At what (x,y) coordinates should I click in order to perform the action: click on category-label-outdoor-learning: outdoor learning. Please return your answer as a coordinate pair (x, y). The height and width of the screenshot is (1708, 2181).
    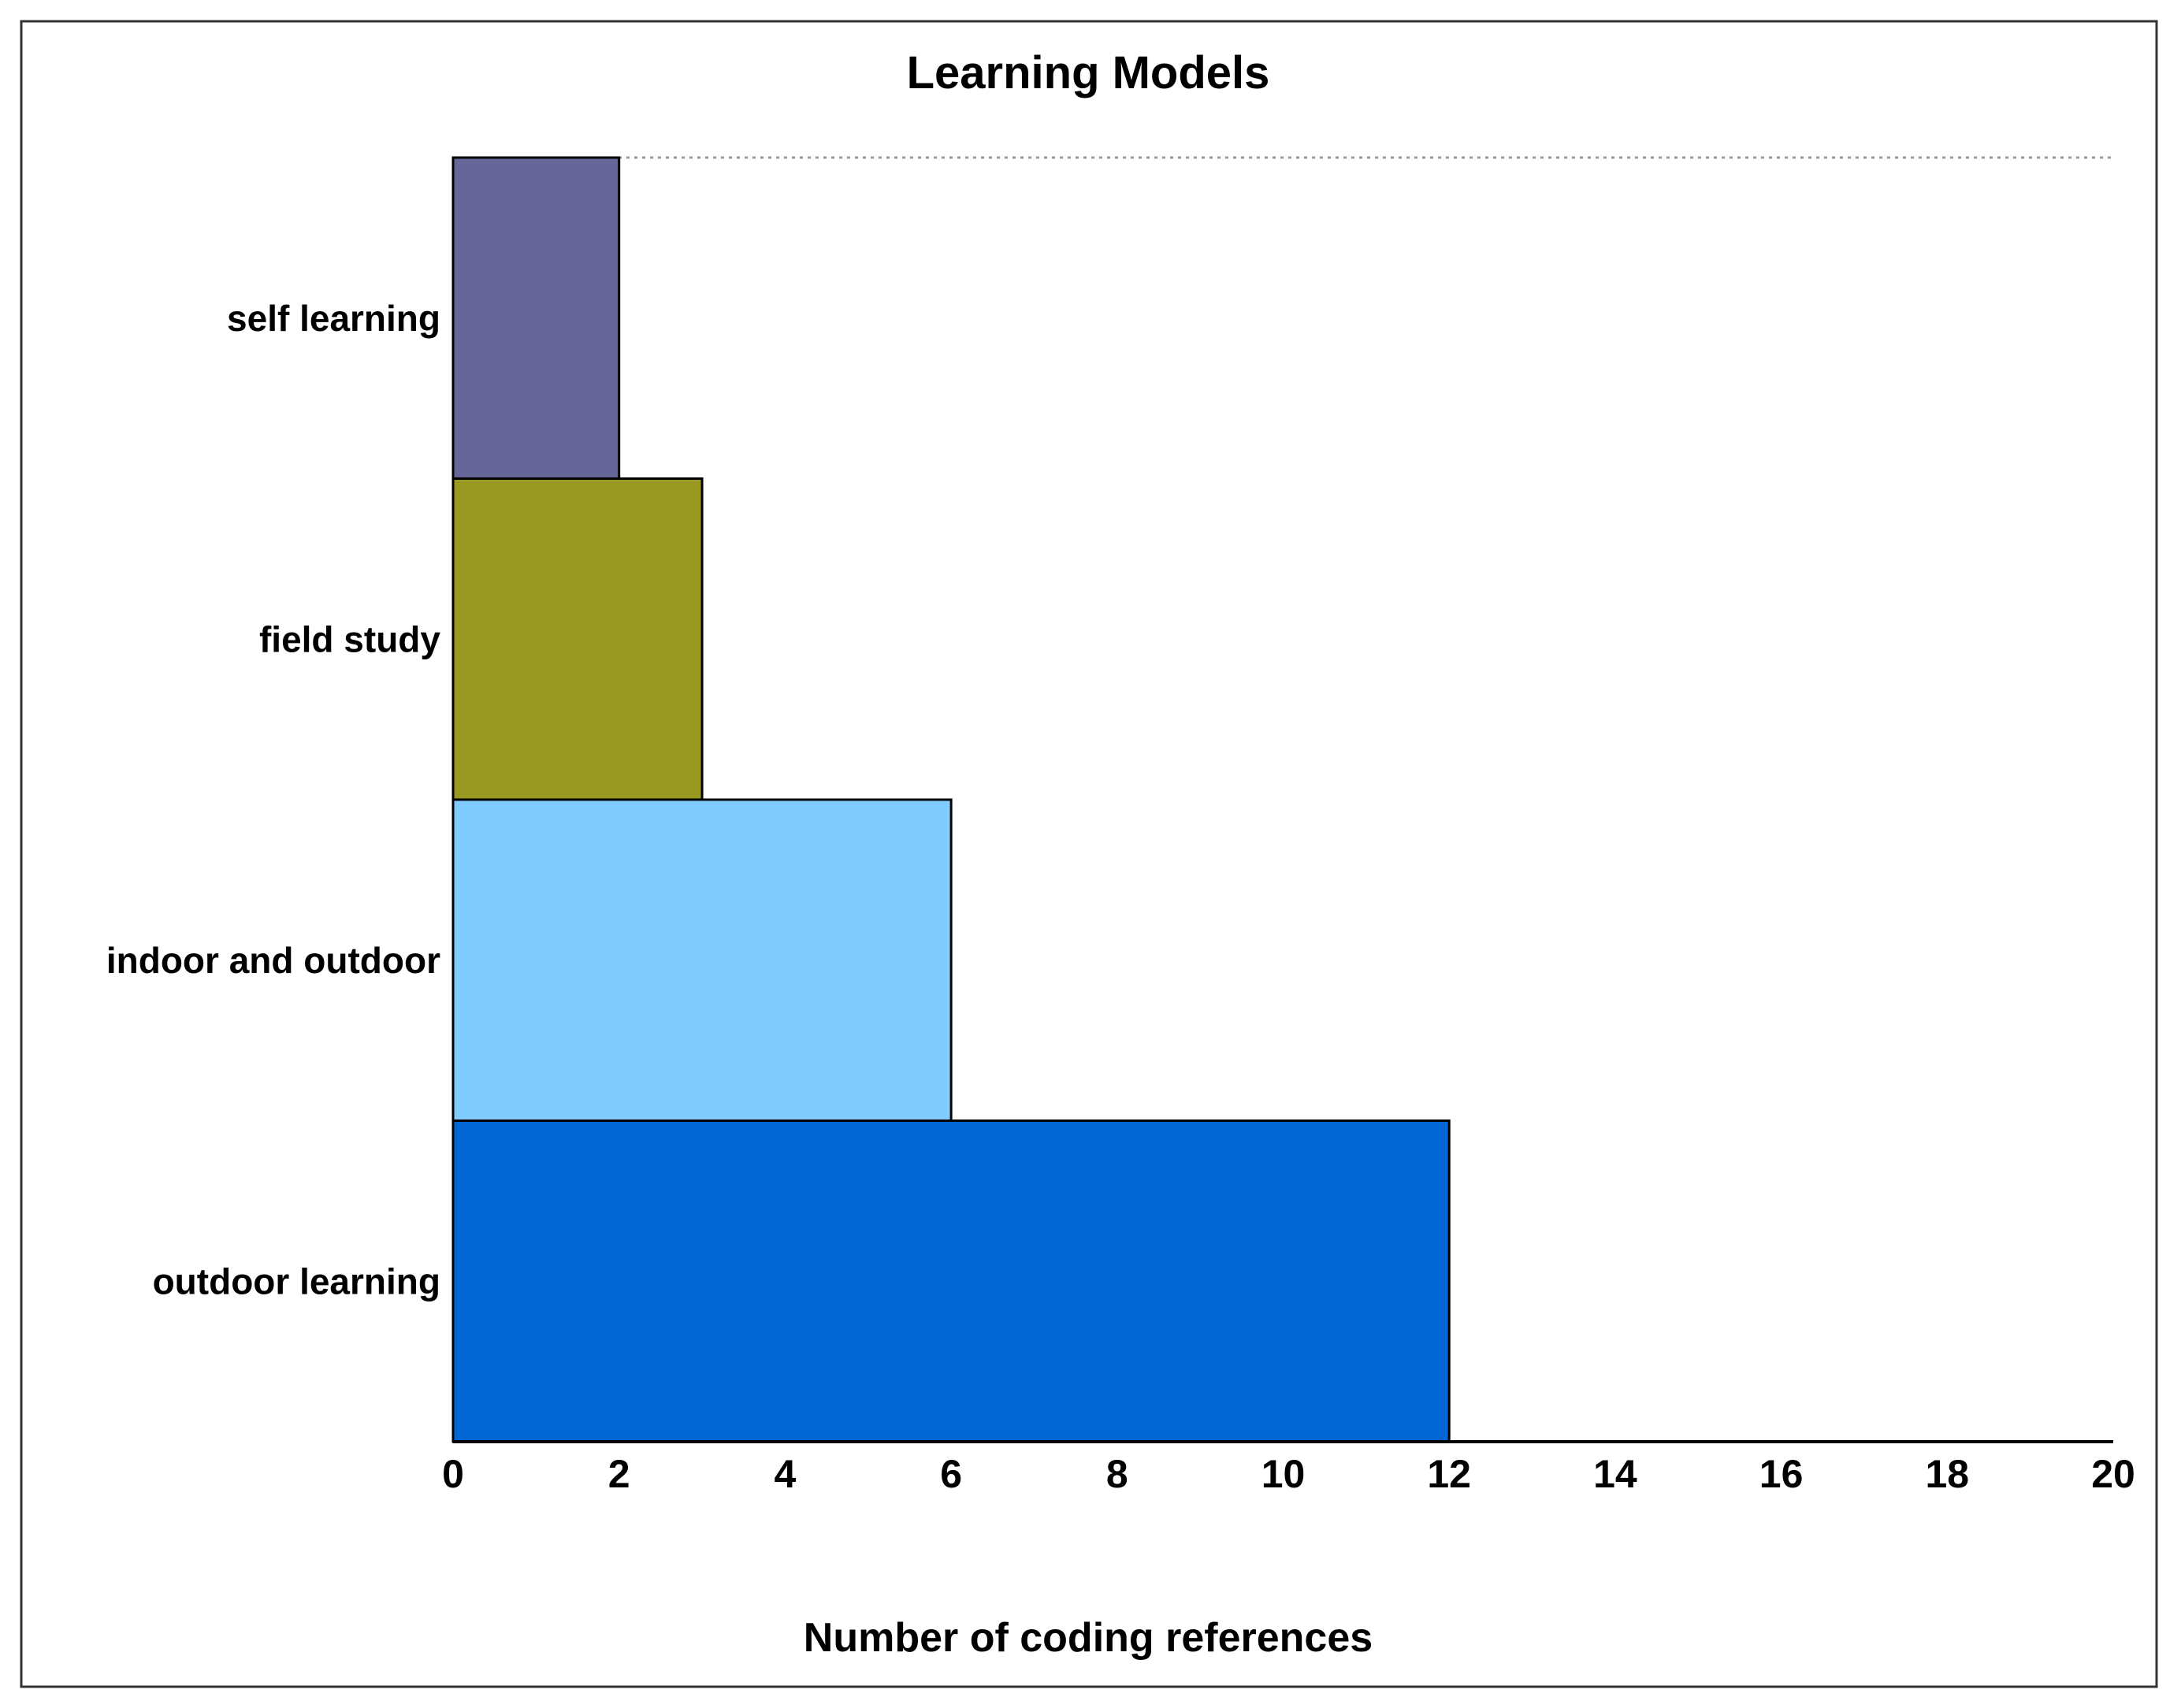
    Looking at the image, I should click on (296, 1281).